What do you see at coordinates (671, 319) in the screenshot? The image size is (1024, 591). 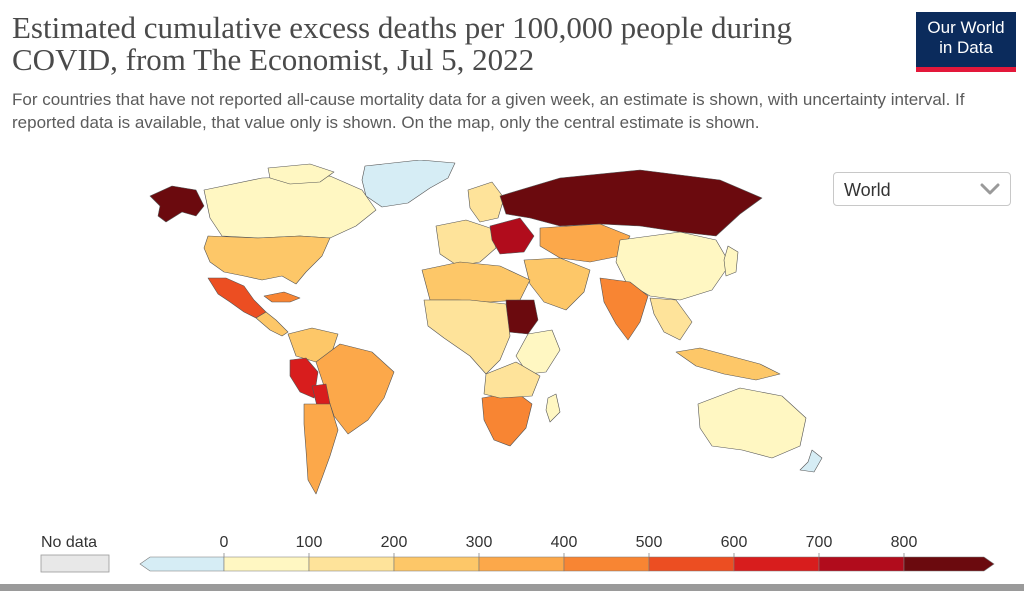 I see `region-southeast-asia` at bounding box center [671, 319].